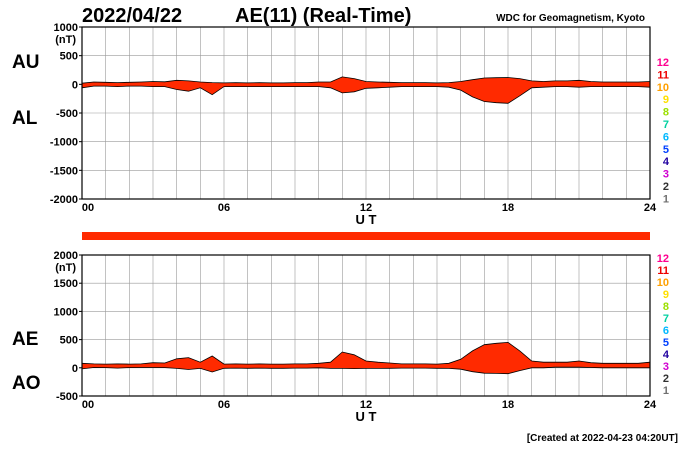 Image resolution: width=700 pixels, height=450 pixels. What do you see at coordinates (365, 370) in the screenshot?
I see `series-line-ao` at bounding box center [365, 370].